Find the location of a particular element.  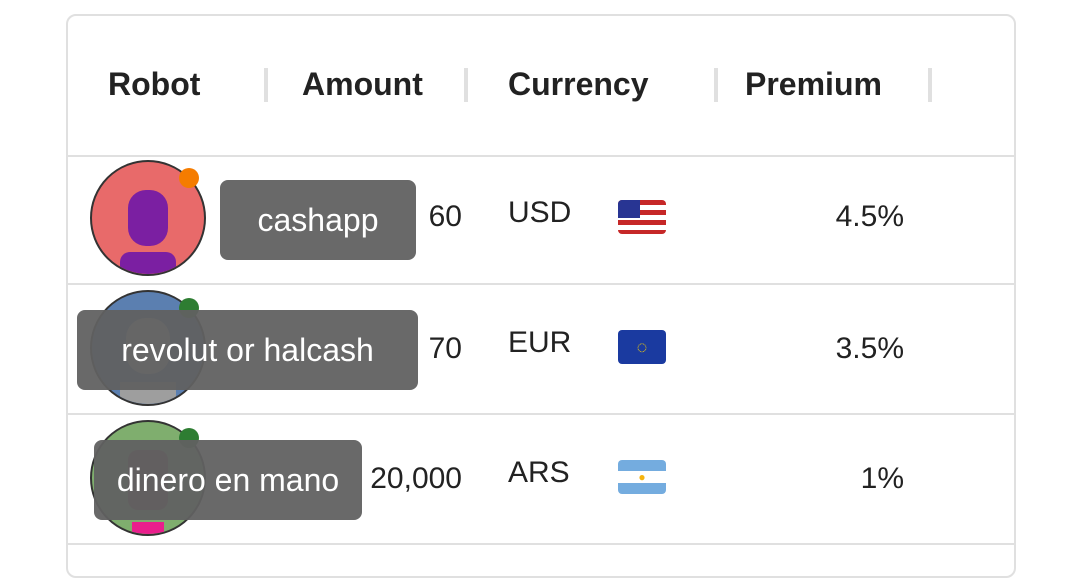

amount: 60 is located at coordinates (445, 216).